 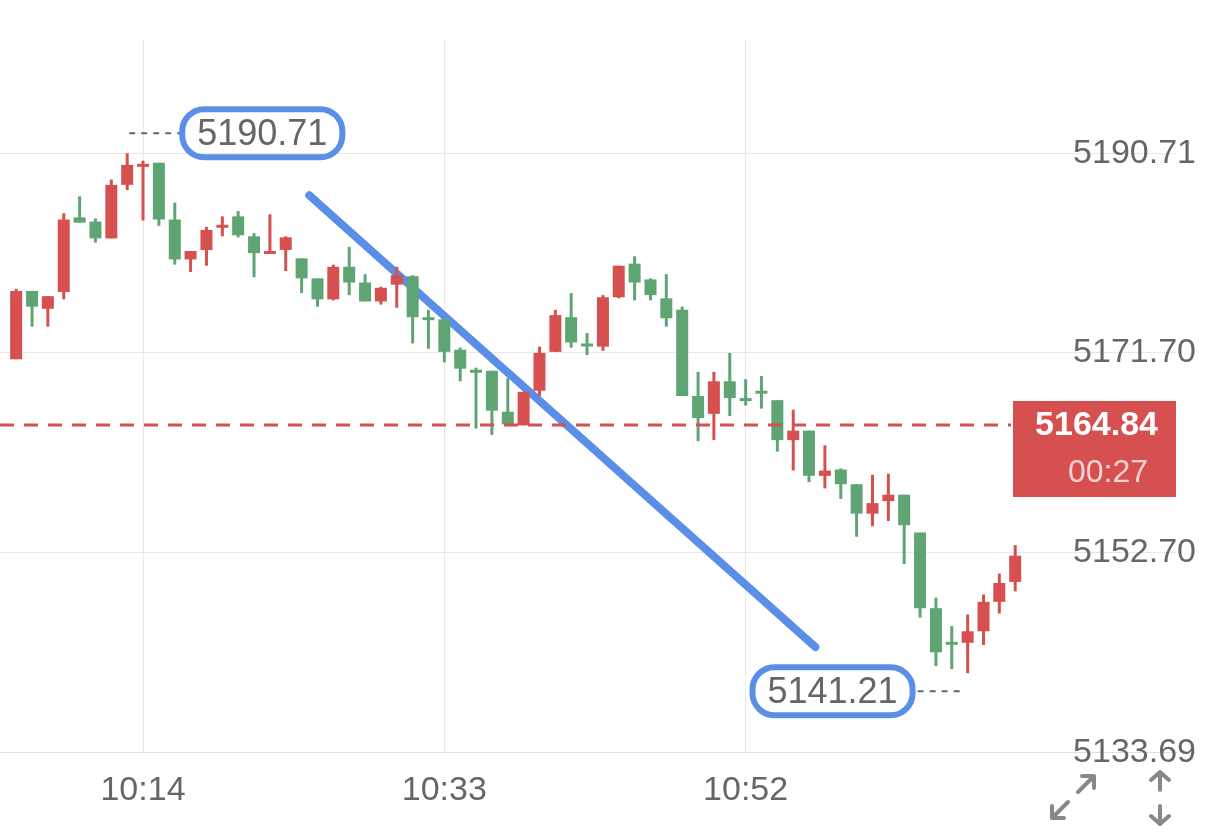 I want to click on annotation: 5141.21, so click(x=832, y=691).